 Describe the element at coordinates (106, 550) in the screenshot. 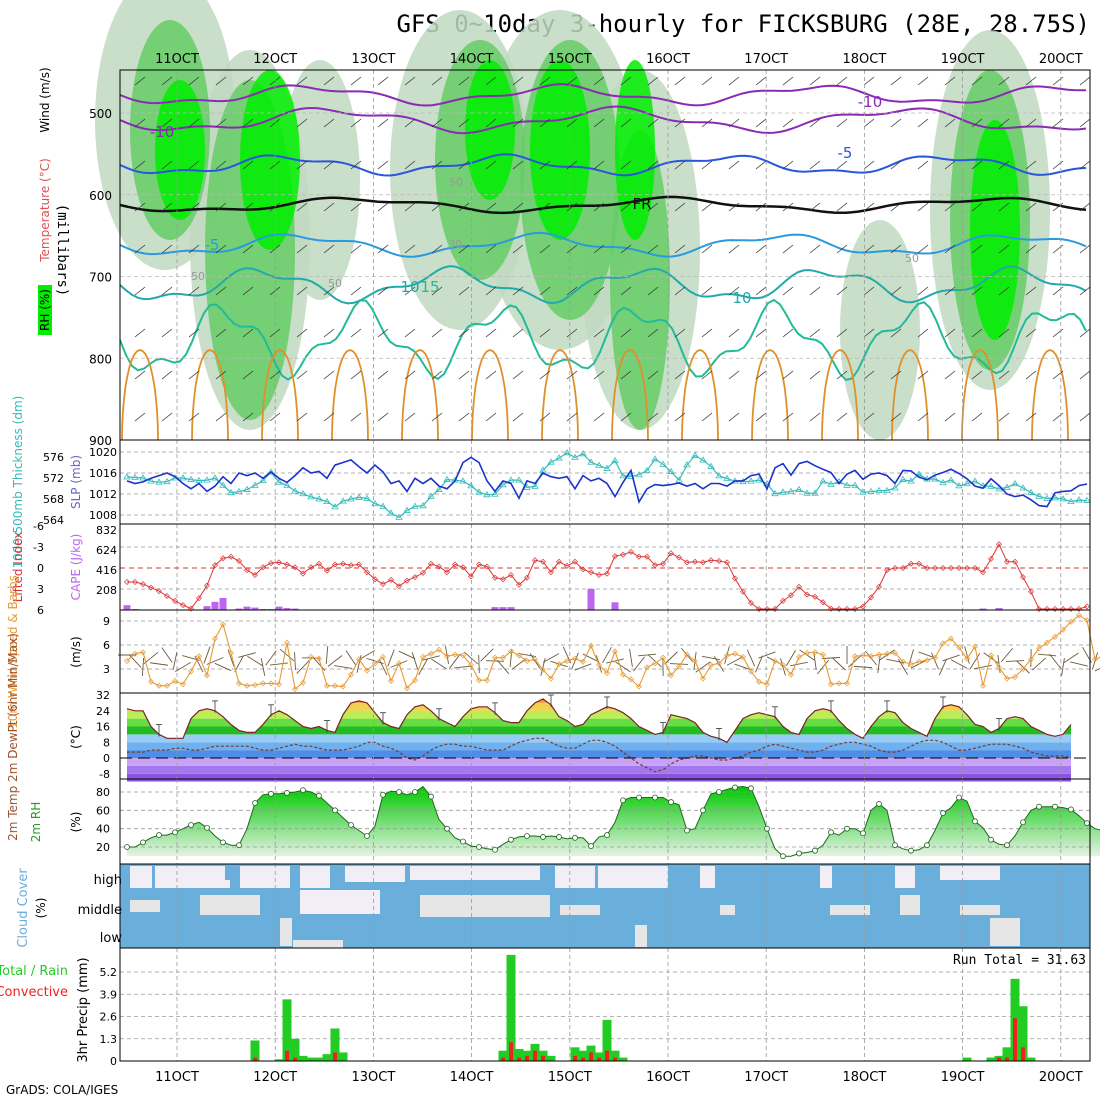

I see `cape-tick-label: 624` at that location.